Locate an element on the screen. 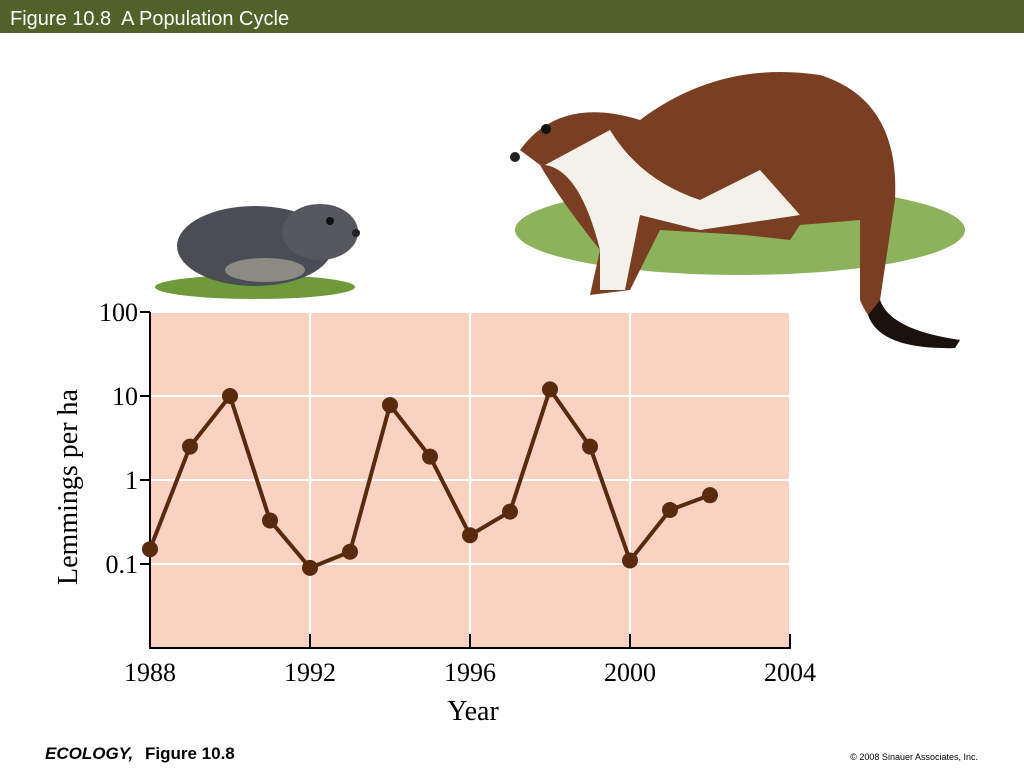 This screenshot has height=768, width=1024. x-tick-label: 1996 is located at coordinates (470, 672).